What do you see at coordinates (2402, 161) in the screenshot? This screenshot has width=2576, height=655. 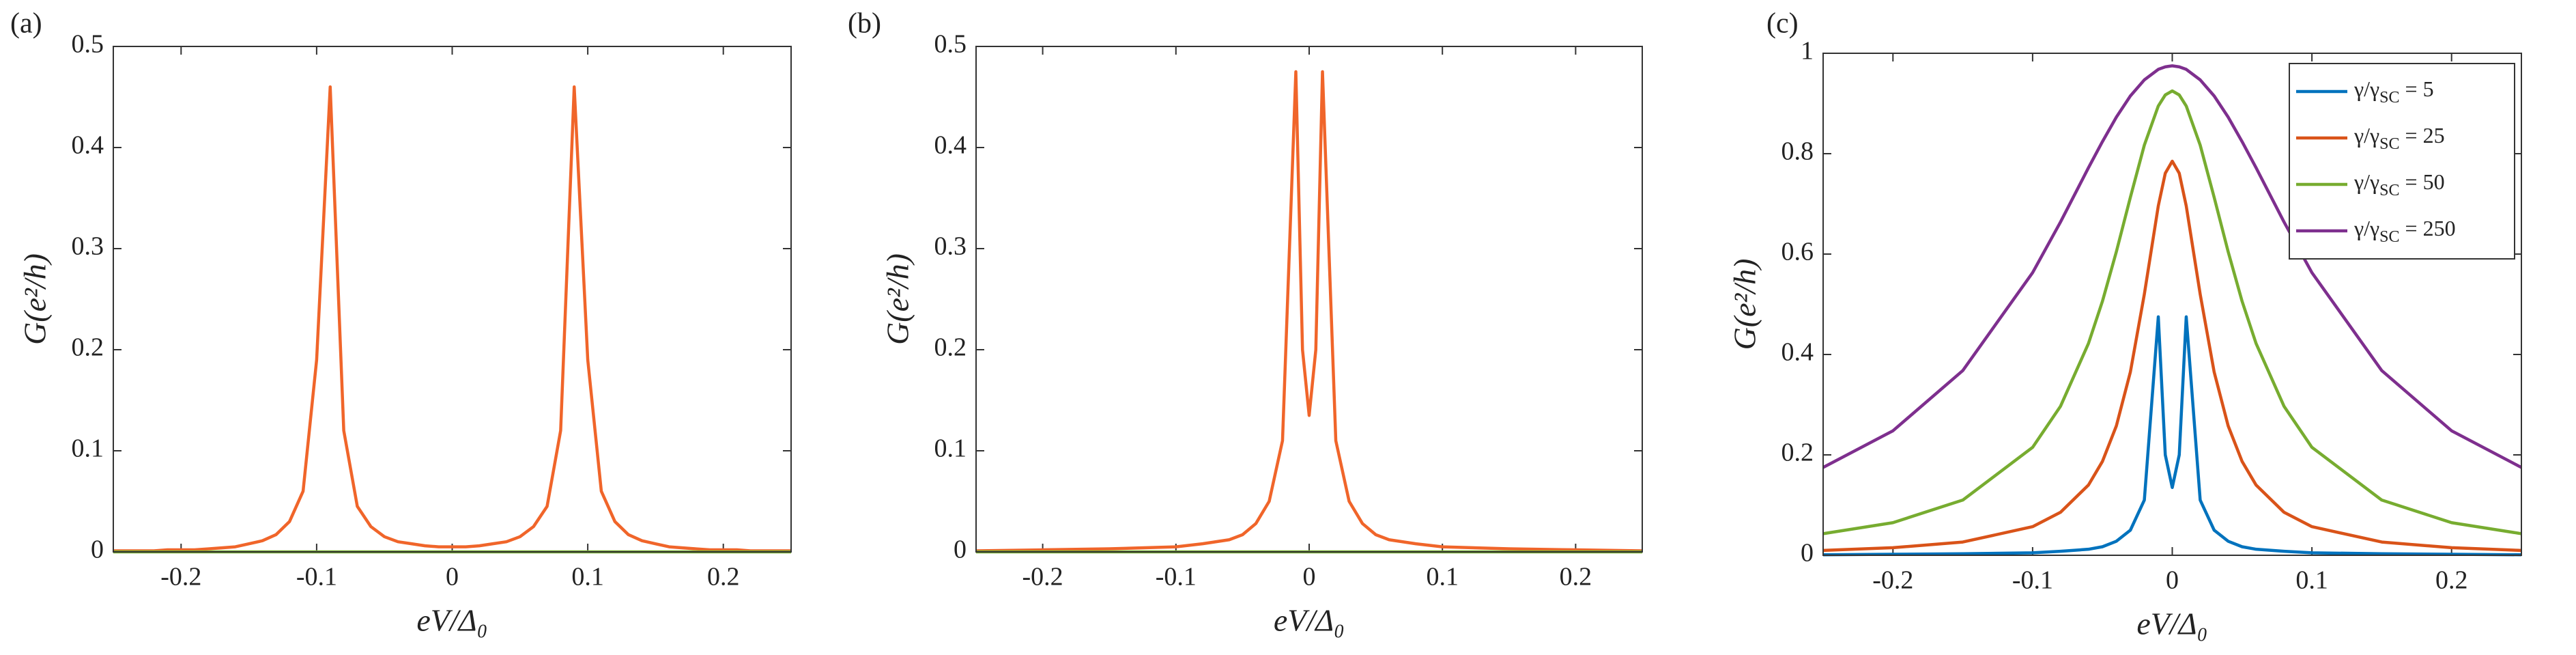 I see `legend-box` at bounding box center [2402, 161].